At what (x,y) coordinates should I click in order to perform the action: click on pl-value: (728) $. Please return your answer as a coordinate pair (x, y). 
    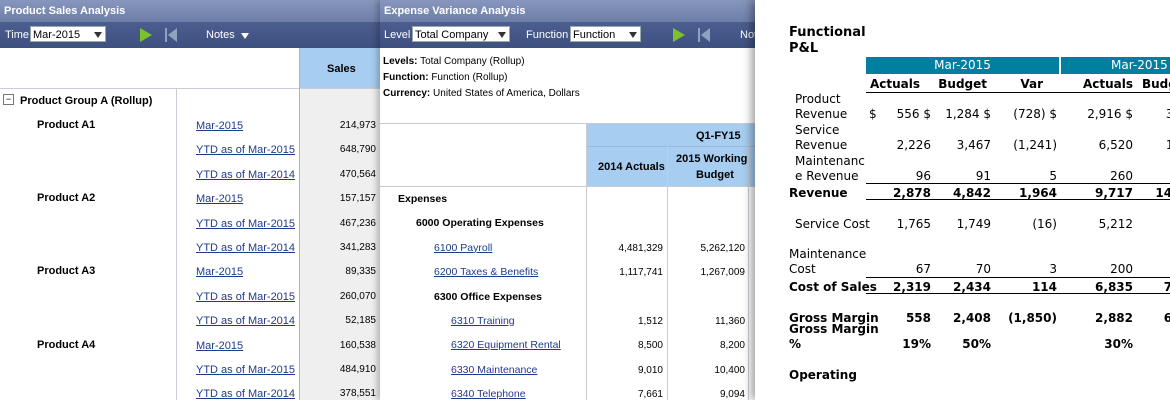
    Looking at the image, I should click on (1035, 114).